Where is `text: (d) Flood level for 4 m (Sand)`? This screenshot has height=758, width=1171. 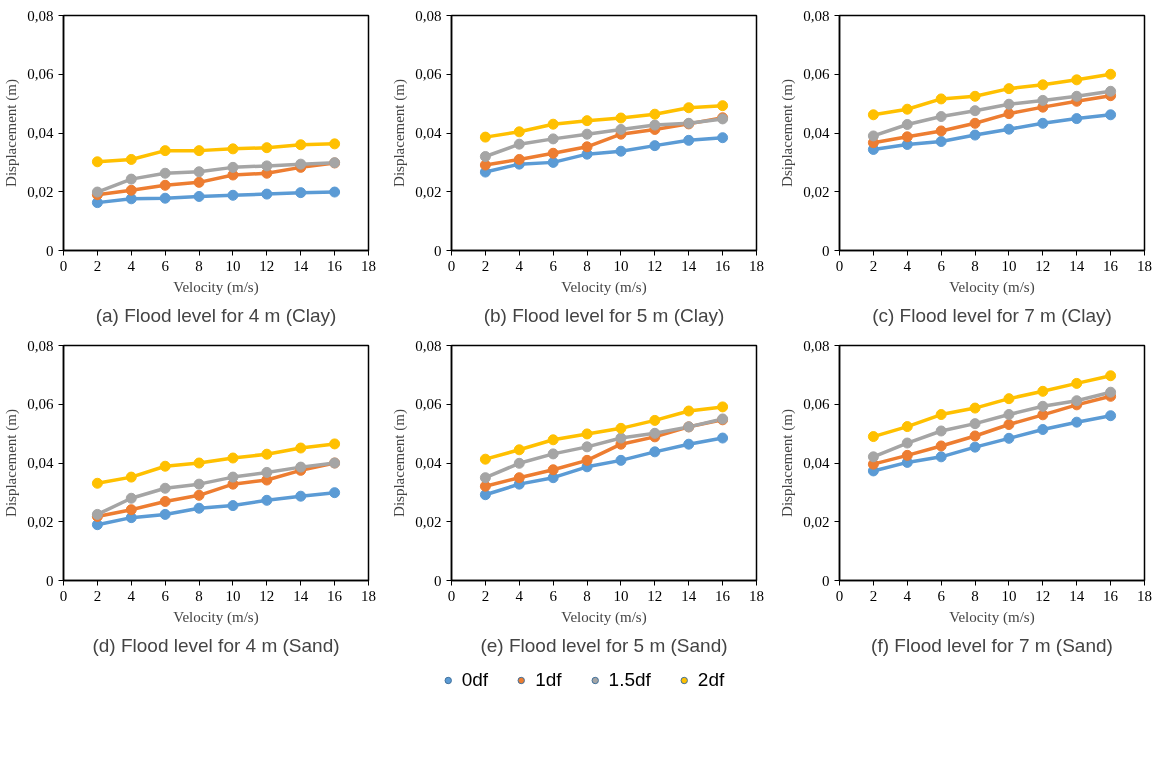 text: (d) Flood level for 4 m (Sand) is located at coordinates (216, 645).